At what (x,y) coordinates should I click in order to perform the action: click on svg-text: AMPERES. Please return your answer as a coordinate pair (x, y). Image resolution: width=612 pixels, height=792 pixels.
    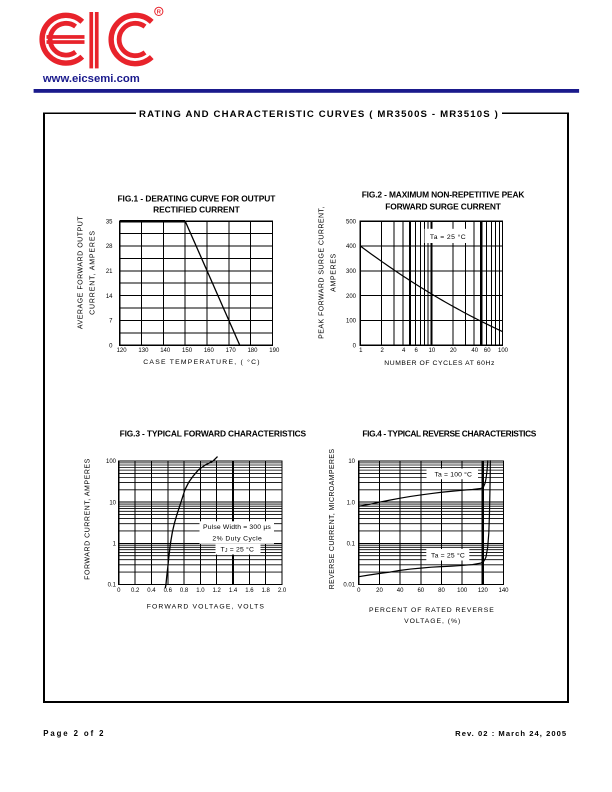
    Looking at the image, I should click on (333, 272).